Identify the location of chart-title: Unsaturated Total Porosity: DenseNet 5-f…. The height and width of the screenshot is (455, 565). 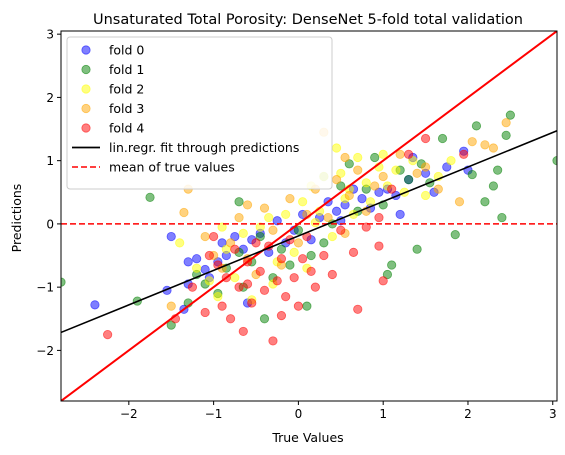
(308, 20).